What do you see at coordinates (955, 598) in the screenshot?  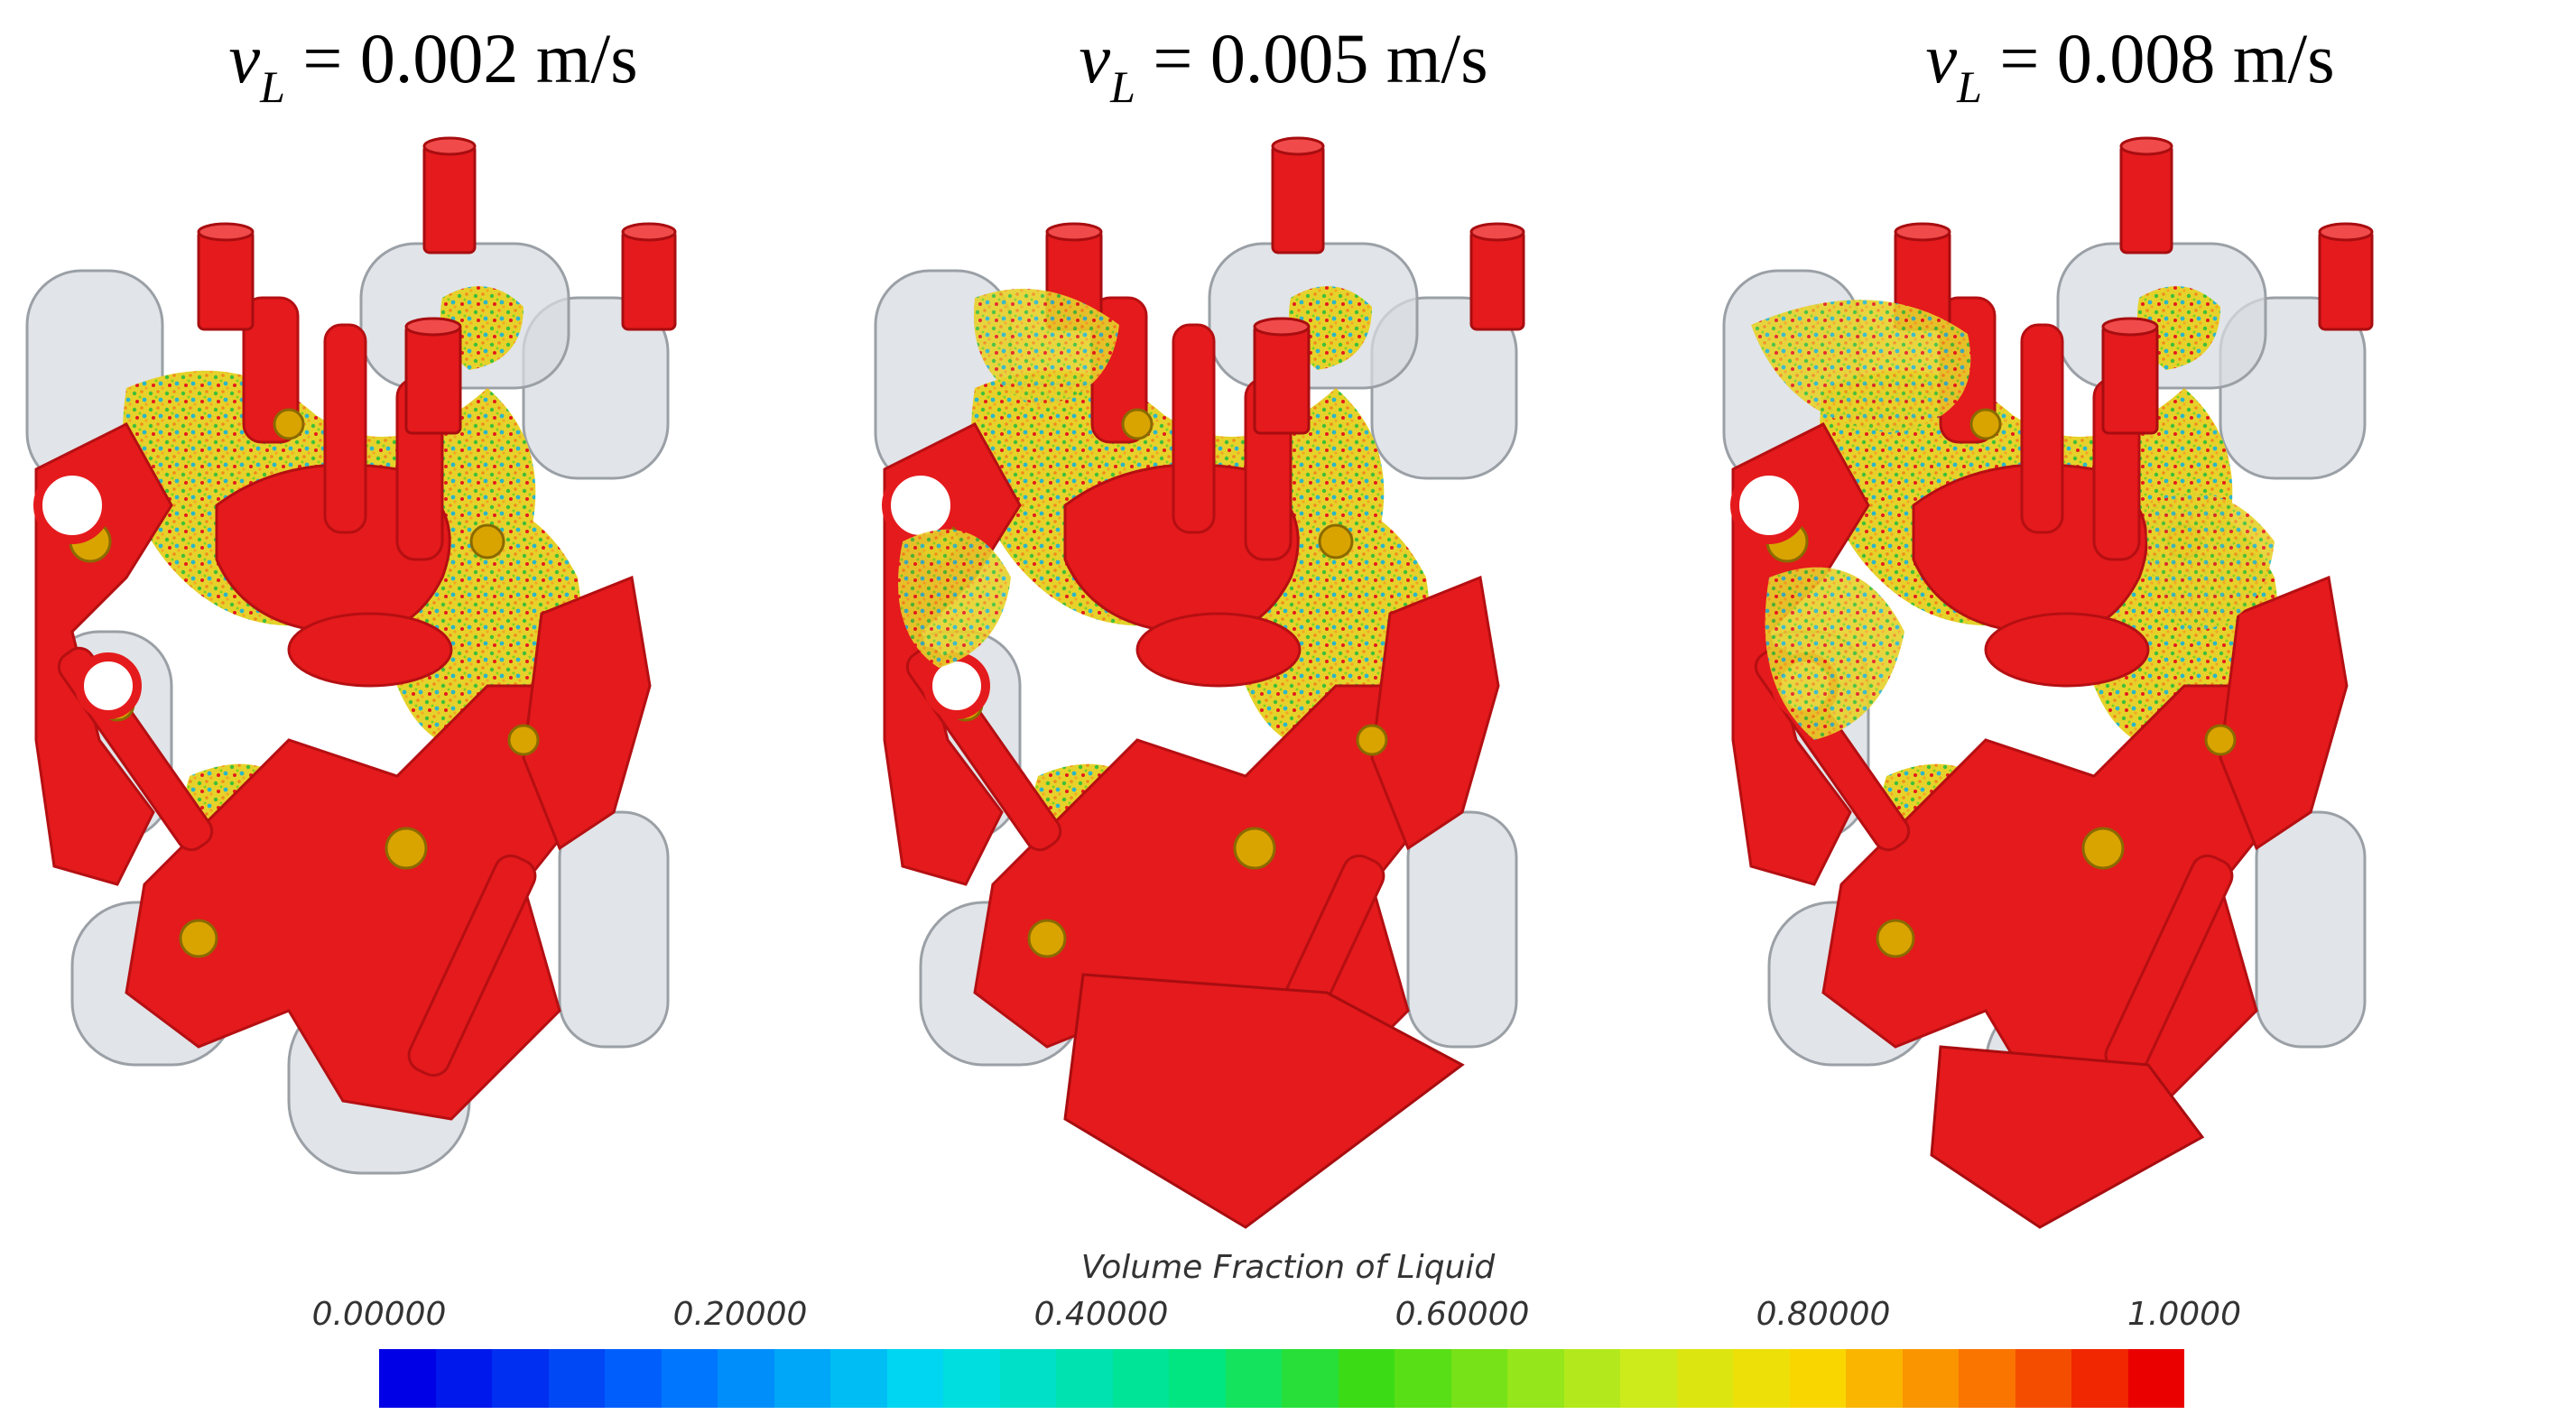 I see `interface-region-panel-2b` at bounding box center [955, 598].